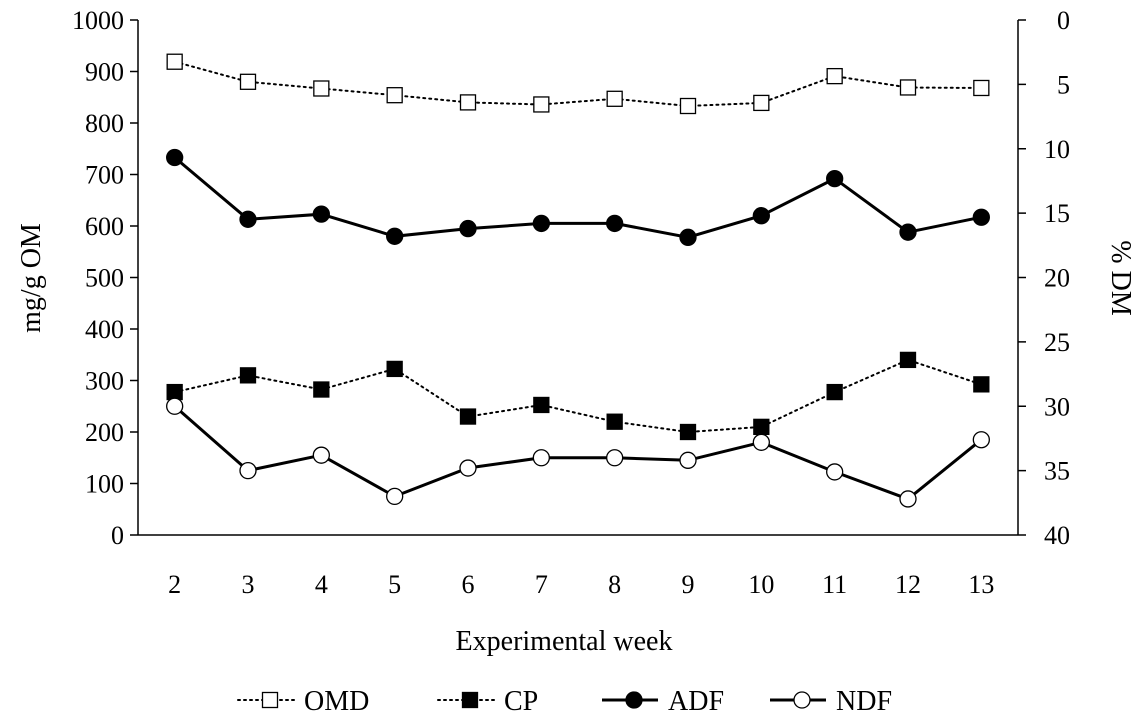 The height and width of the screenshot is (718, 1138). What do you see at coordinates (834, 584) in the screenshot?
I see `x-tick-label: 11` at bounding box center [834, 584].